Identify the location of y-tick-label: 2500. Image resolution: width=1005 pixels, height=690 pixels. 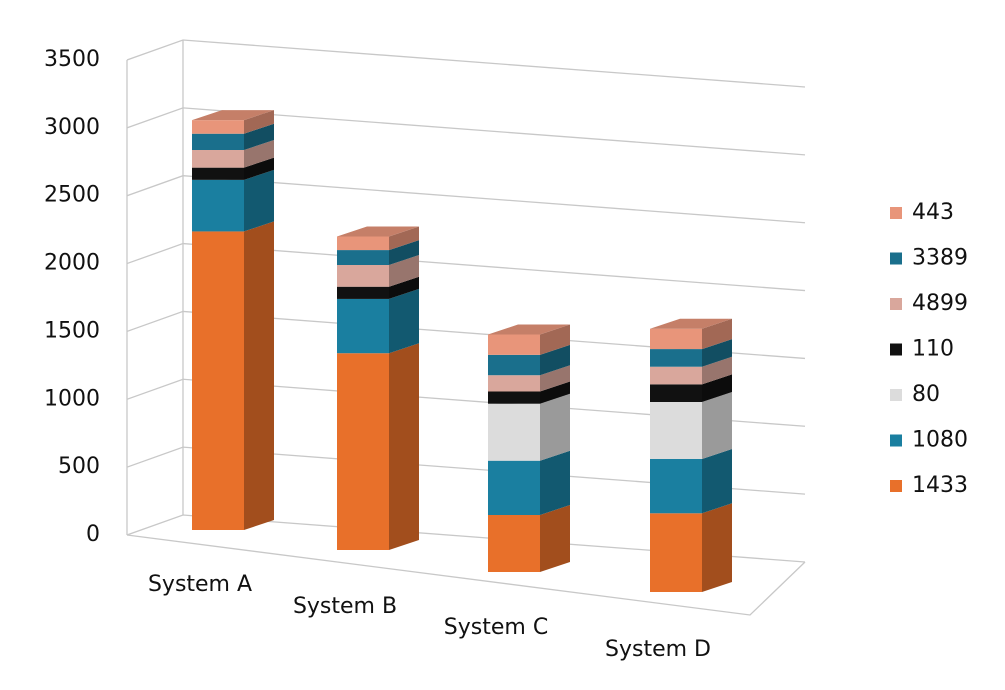
(72, 195).